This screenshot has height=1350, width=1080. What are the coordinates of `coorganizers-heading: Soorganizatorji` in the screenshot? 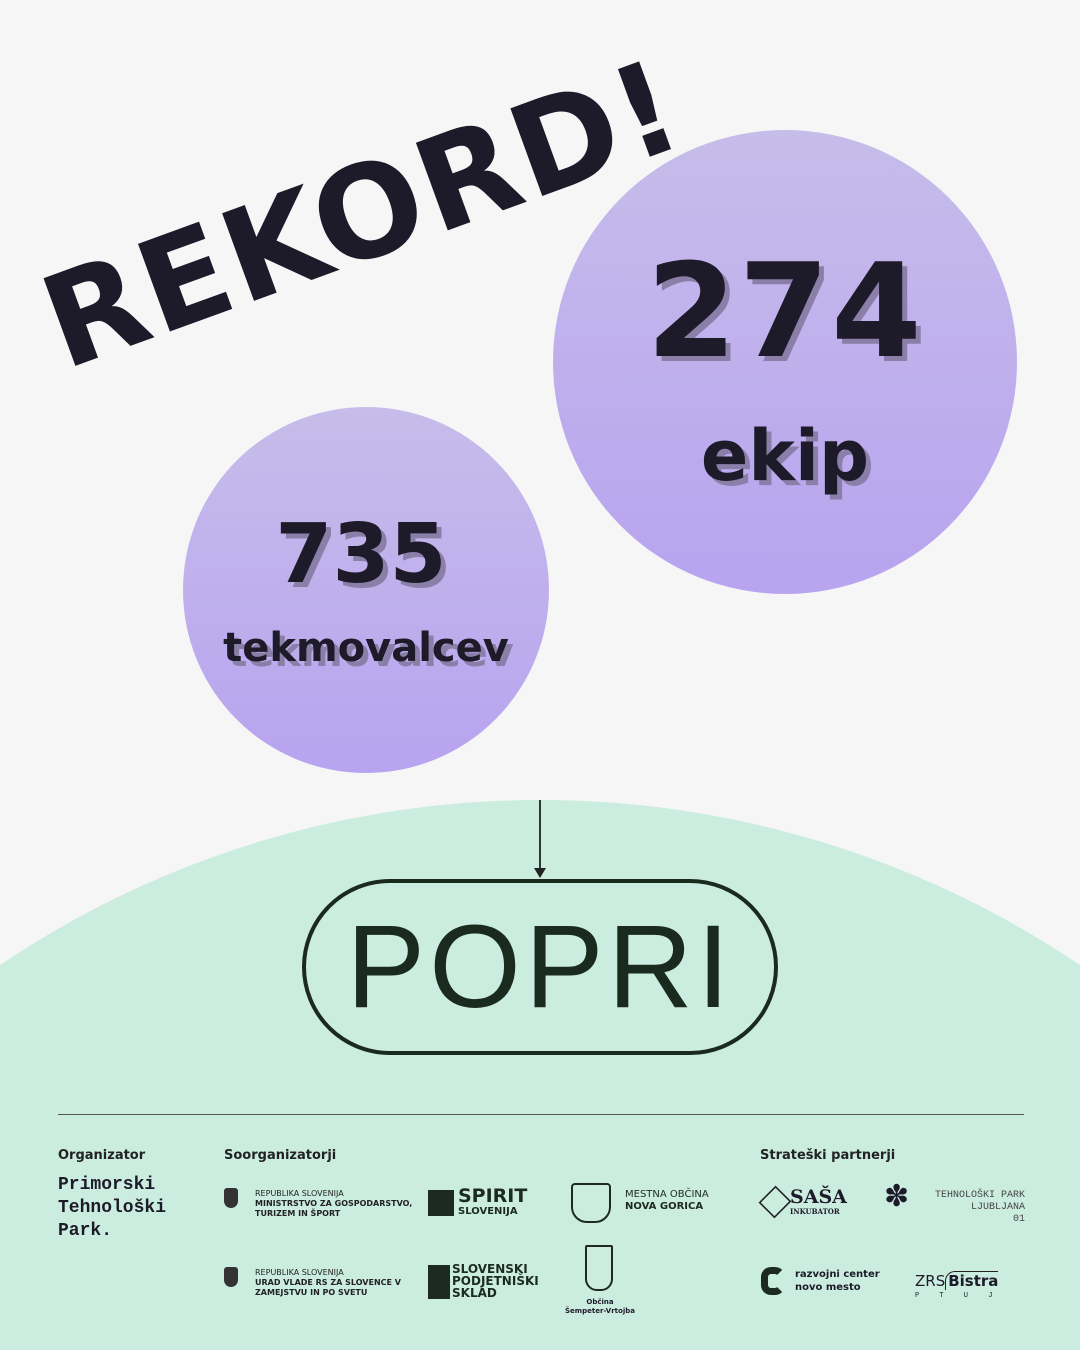 It's located at (280, 1155).